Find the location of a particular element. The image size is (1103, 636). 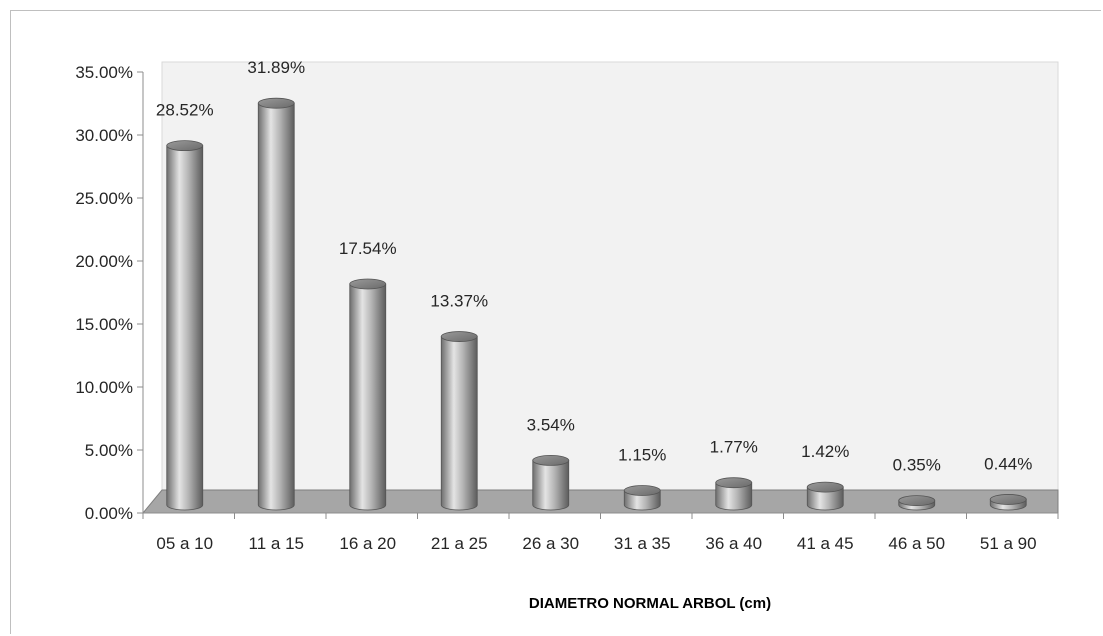

y-tick-label: 5.00% is located at coordinates (109, 450).